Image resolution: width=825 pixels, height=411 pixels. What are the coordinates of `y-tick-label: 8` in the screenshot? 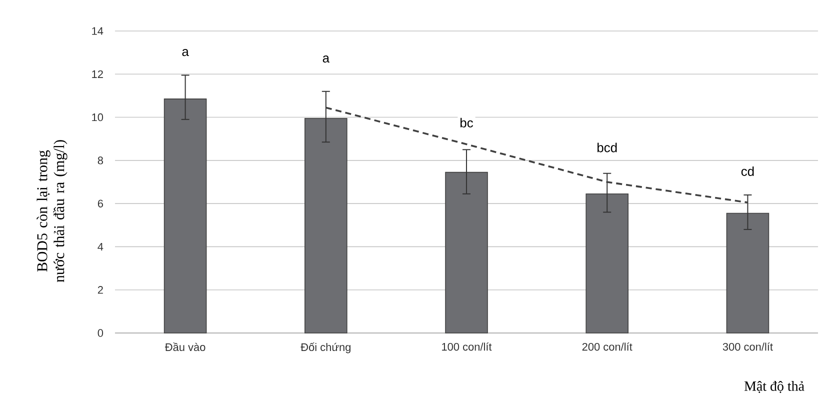 It's located at (100, 160).